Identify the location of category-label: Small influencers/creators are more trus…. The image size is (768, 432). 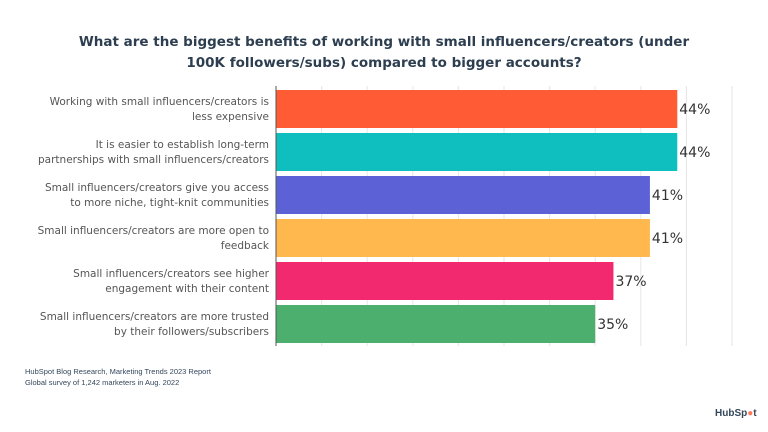
(154, 317).